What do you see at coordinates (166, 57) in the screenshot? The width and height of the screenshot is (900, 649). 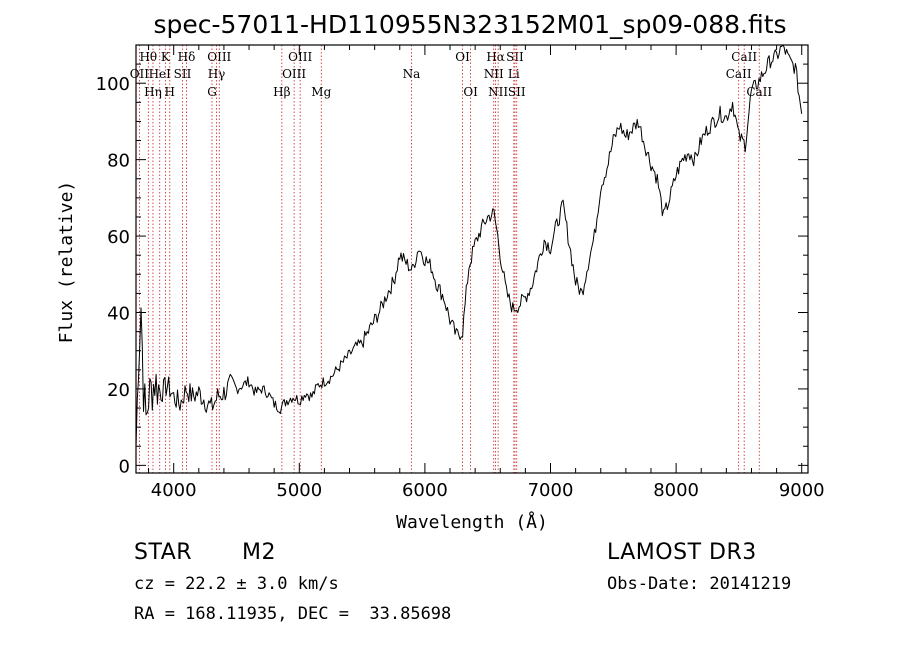 I see `line-marker-label: K` at bounding box center [166, 57].